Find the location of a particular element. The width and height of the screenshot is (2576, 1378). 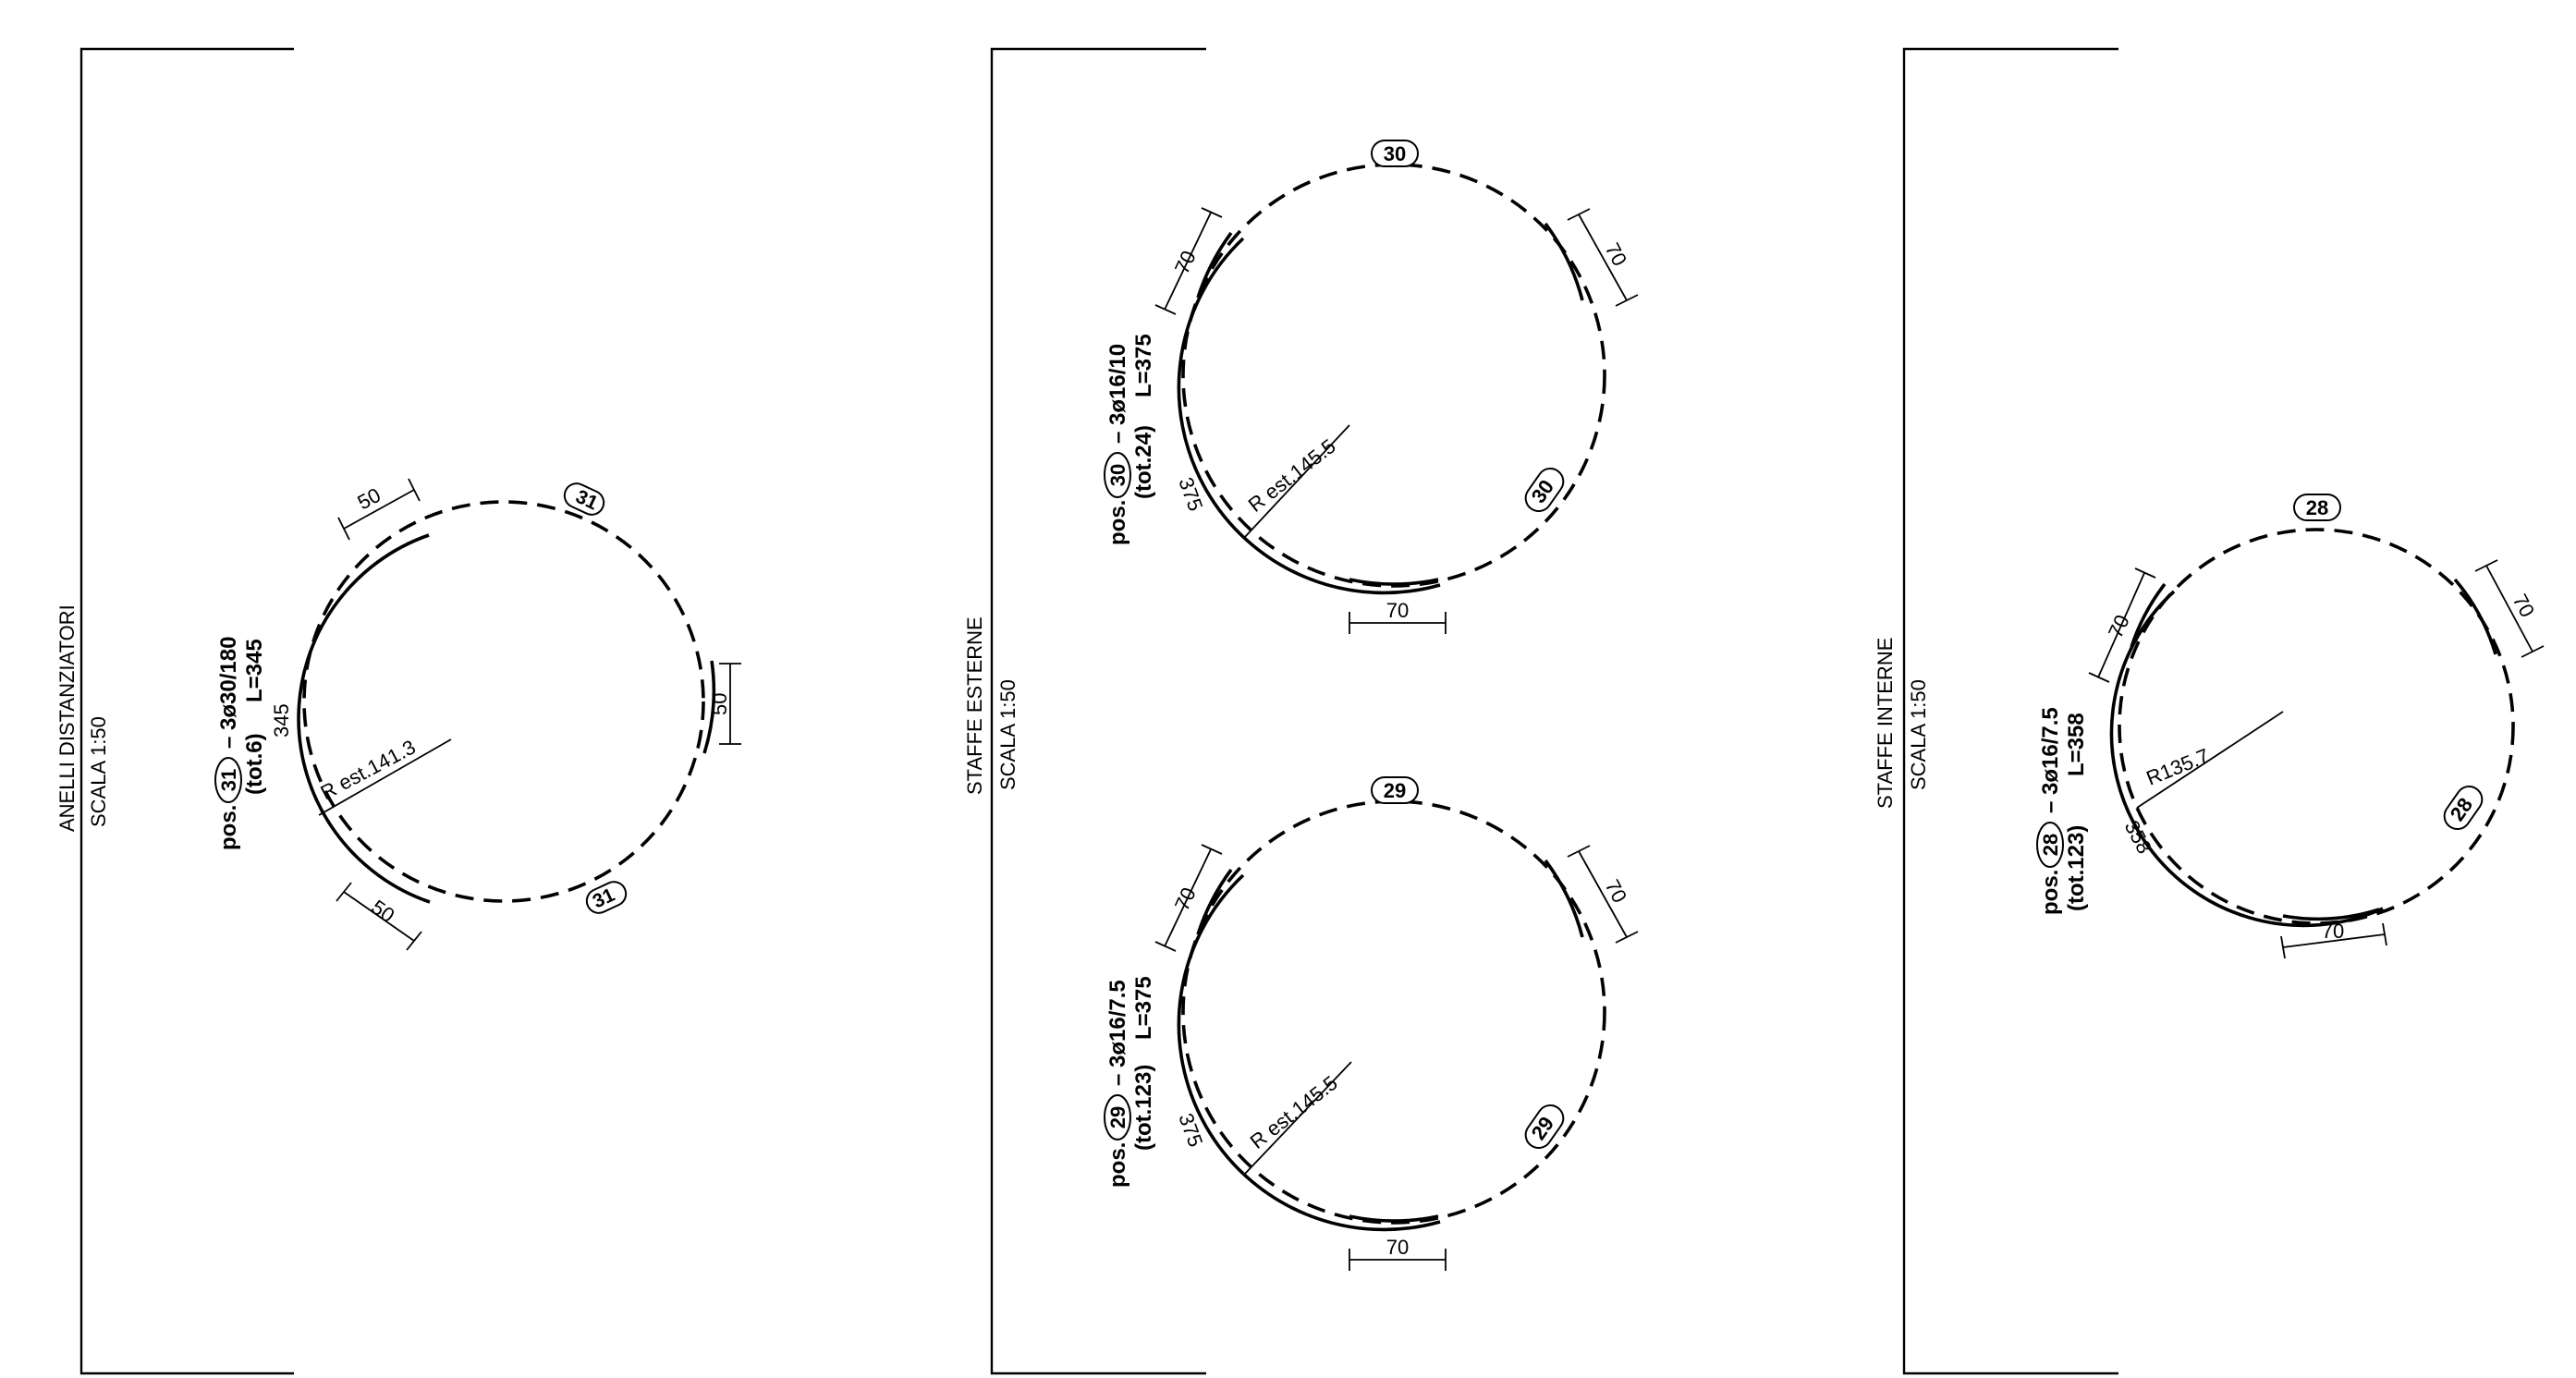

mark-number: 31 is located at coordinates (228, 780).